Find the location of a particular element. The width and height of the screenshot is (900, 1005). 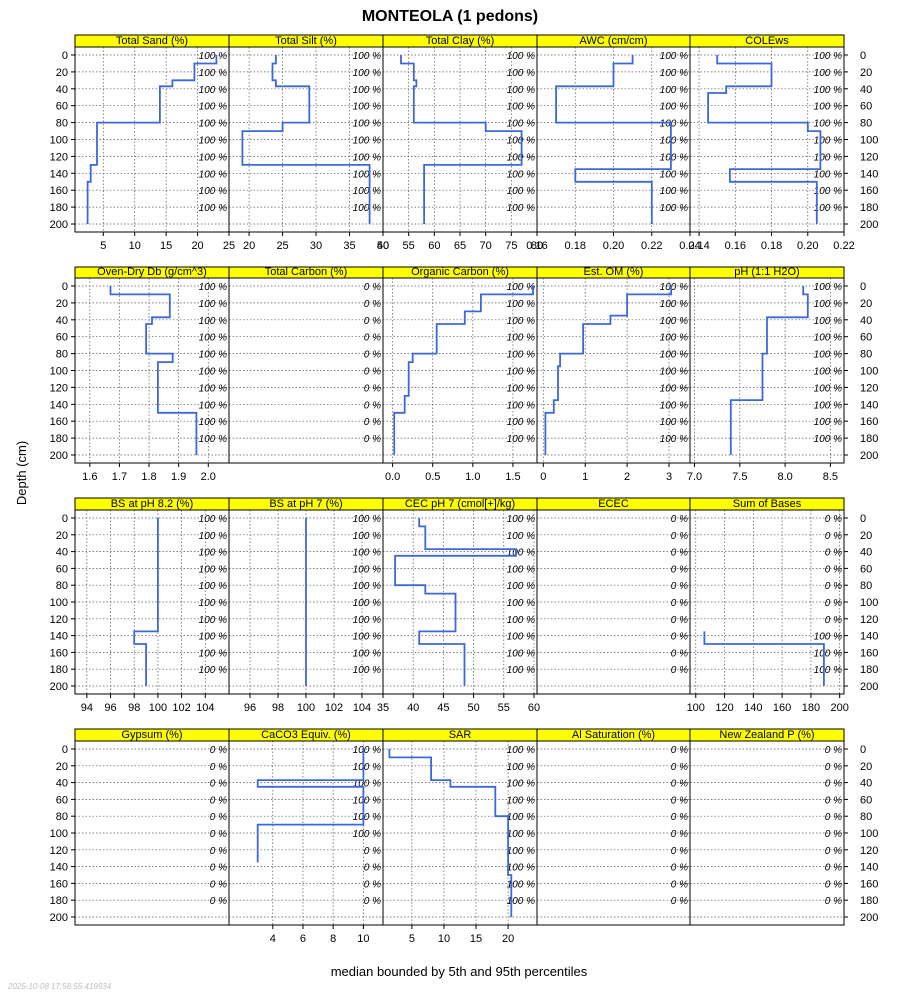

x-tick-label: 96 is located at coordinates (250, 708).